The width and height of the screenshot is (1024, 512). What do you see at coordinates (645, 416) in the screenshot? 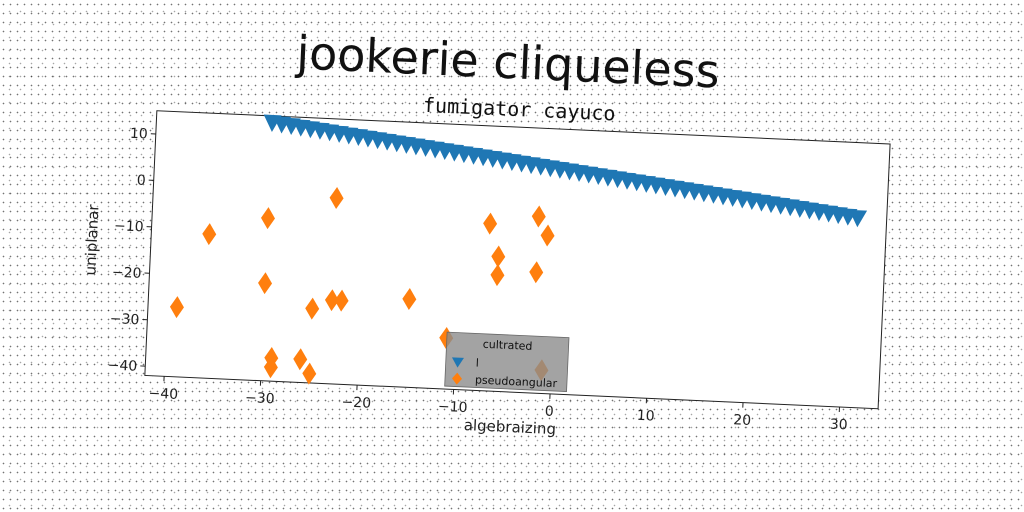
I see `x-tick-label-10: 10` at bounding box center [645, 416].